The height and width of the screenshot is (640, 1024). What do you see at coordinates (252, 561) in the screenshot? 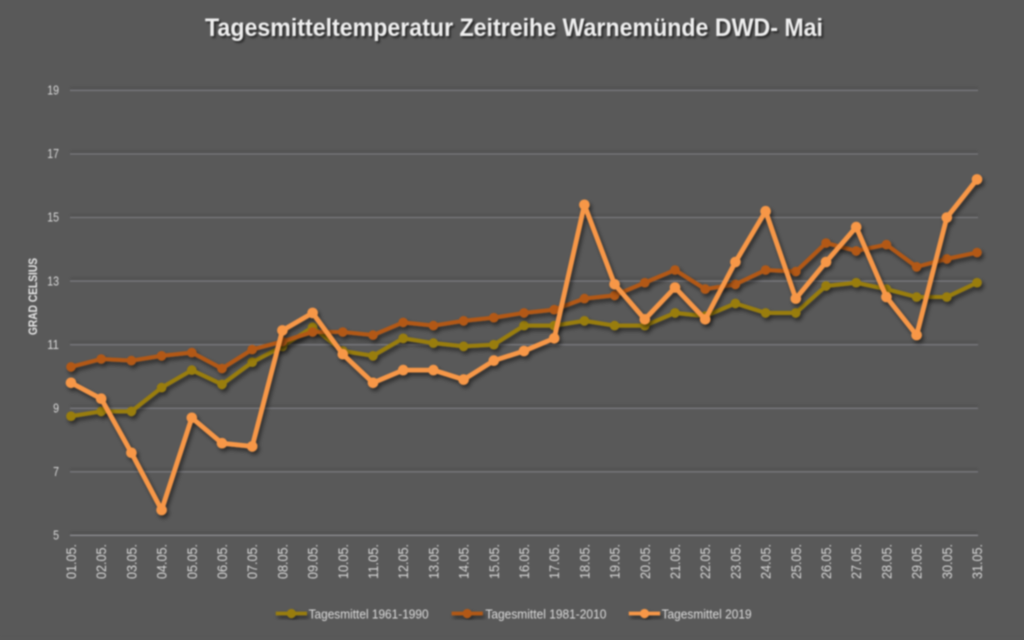
I see `svg-text: 07.05.` at bounding box center [252, 561].